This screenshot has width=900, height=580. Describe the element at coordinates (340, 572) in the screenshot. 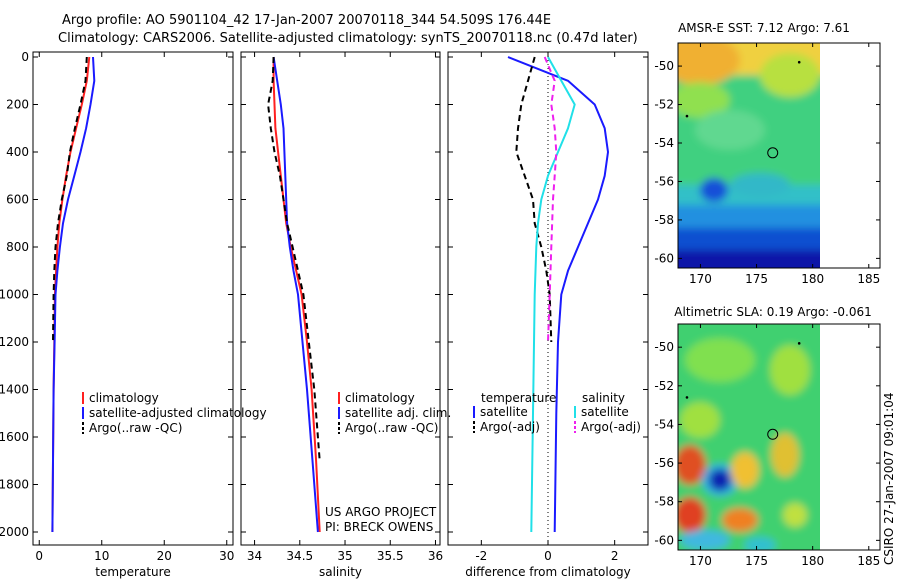

I see `x-axis-label: salinity` at that location.